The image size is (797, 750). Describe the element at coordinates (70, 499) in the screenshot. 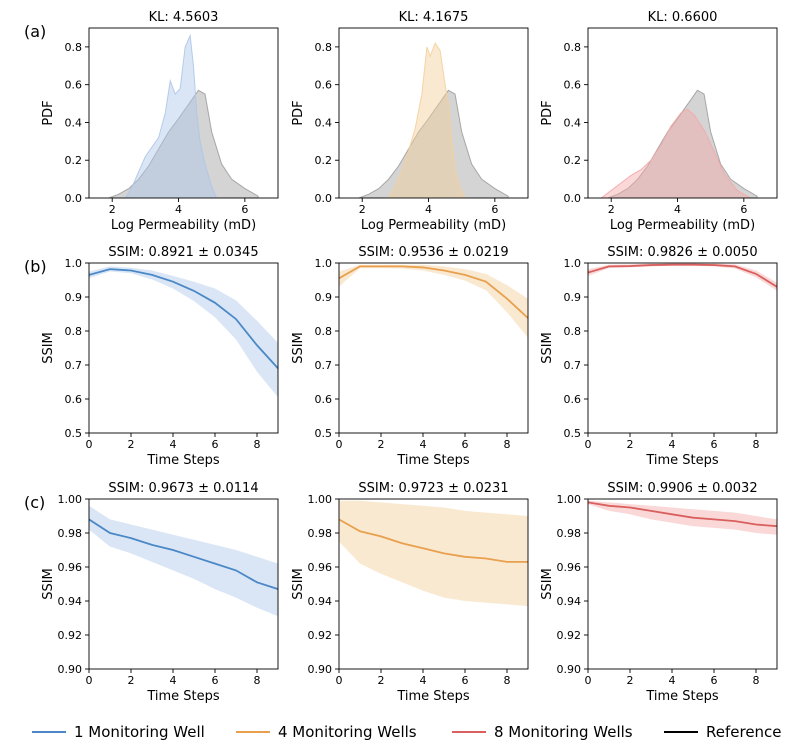

I see `y-tick-label: 1.00` at that location.